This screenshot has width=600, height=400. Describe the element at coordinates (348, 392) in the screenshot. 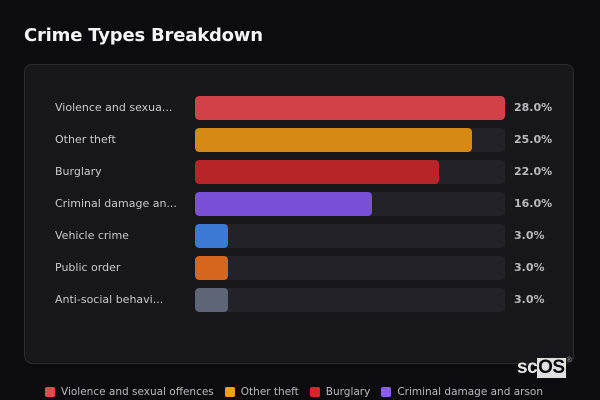

I see `legend-label: Burglary` at that location.